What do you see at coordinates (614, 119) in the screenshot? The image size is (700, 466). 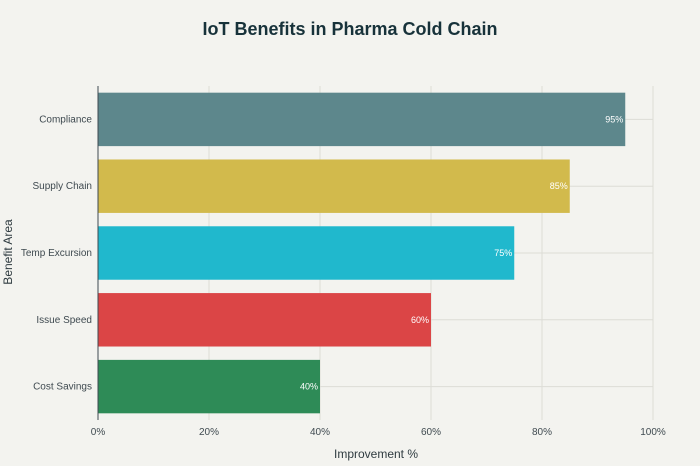 I see `bar-value-label: 95%` at bounding box center [614, 119].